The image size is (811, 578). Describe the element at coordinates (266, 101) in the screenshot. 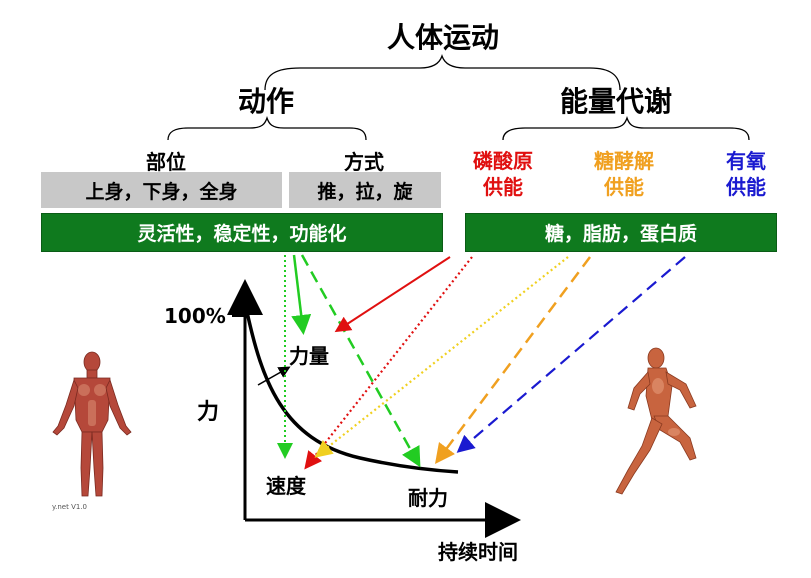

I see `branch-movement-label: 动作` at that location.